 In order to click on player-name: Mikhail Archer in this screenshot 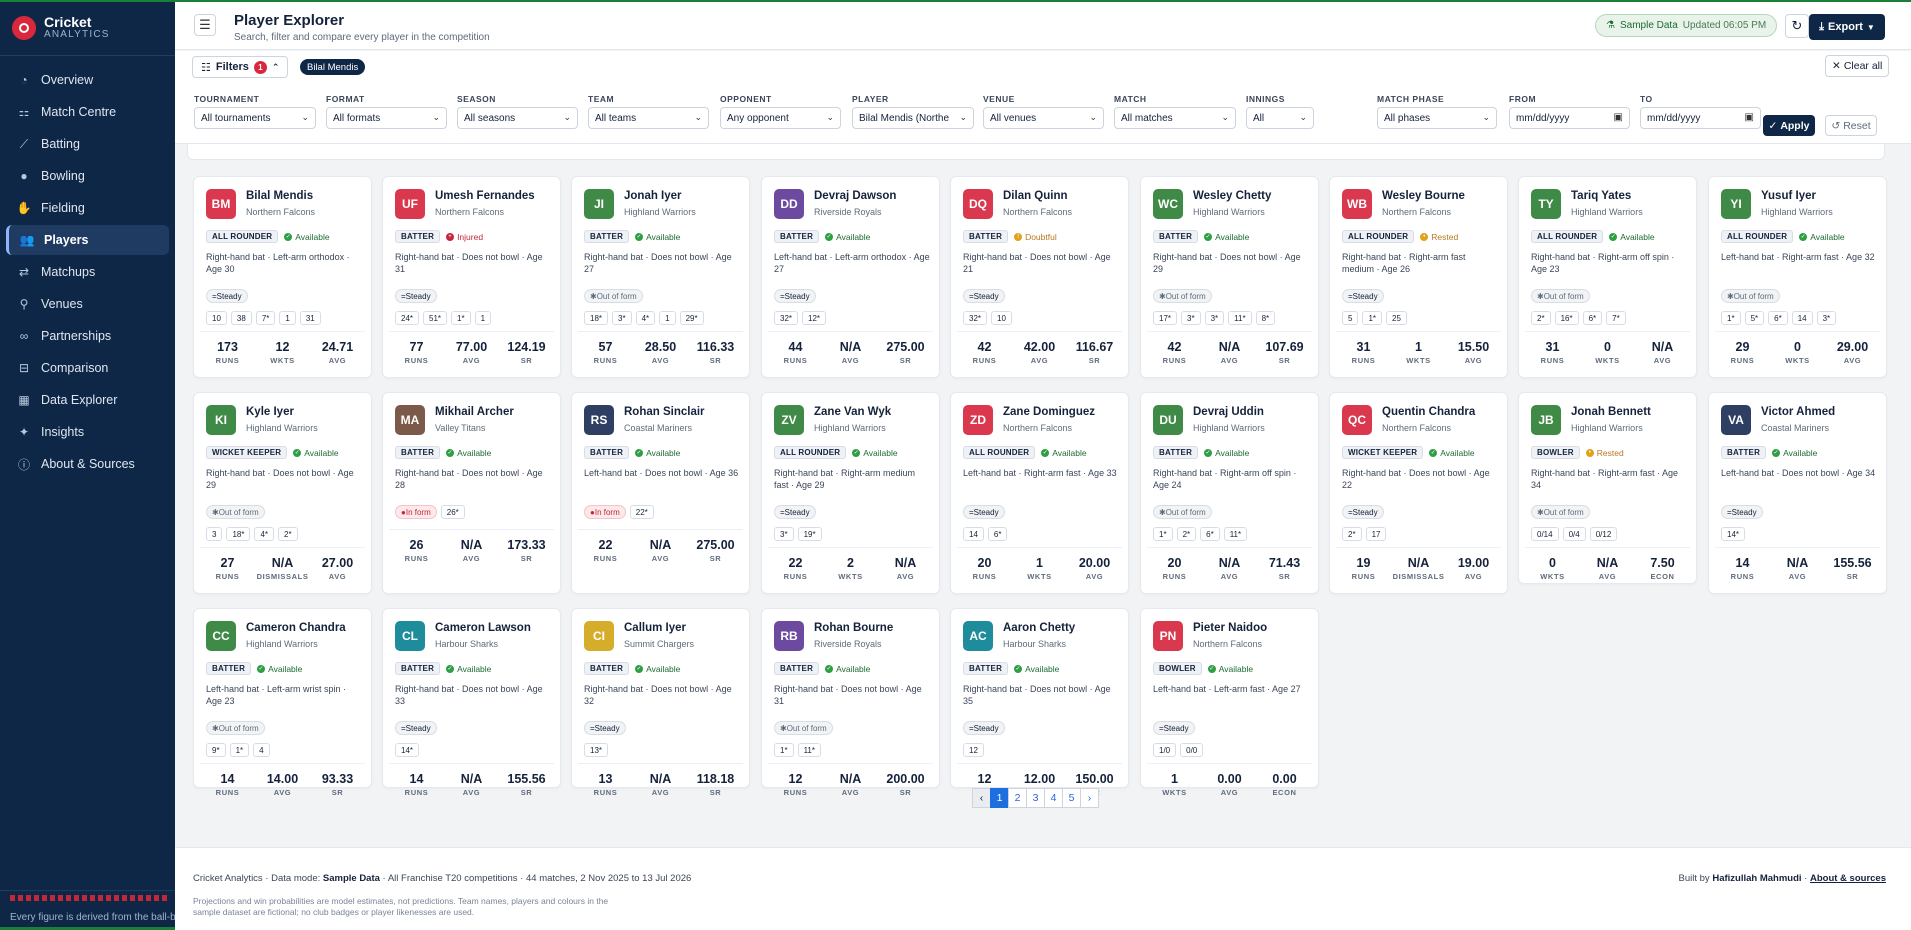, I will do `click(474, 412)`.